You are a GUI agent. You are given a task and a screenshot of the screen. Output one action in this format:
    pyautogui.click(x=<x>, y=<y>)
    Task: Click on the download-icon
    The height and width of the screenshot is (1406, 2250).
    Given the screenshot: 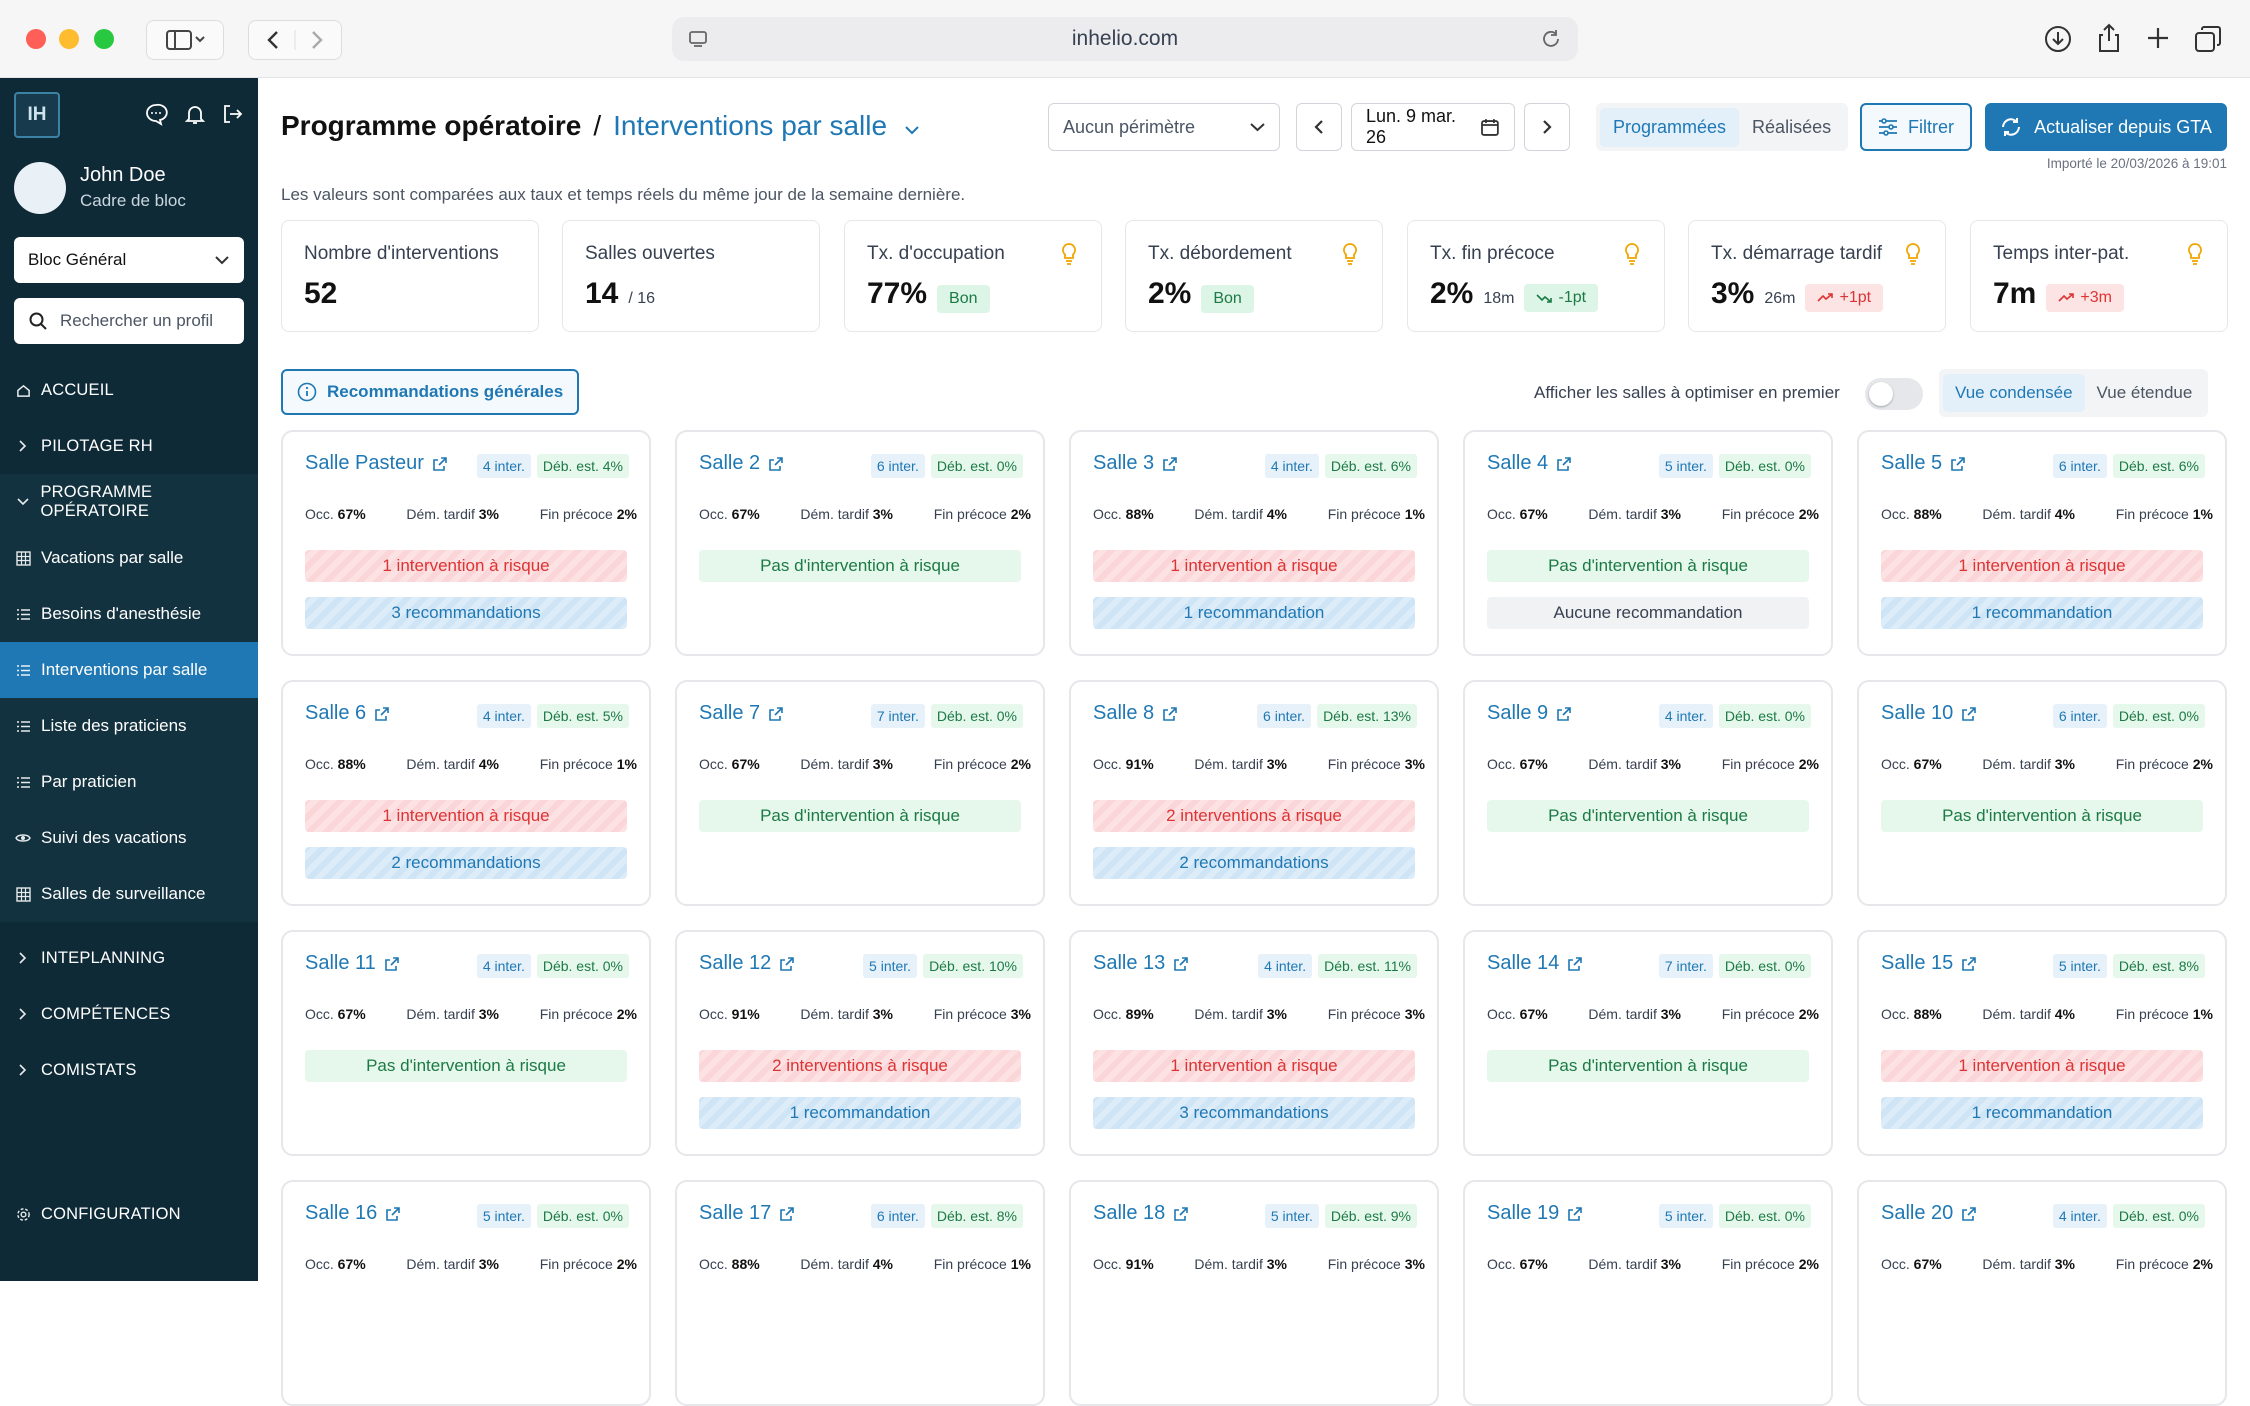 What is the action you would take?
    pyautogui.click(x=2058, y=39)
    